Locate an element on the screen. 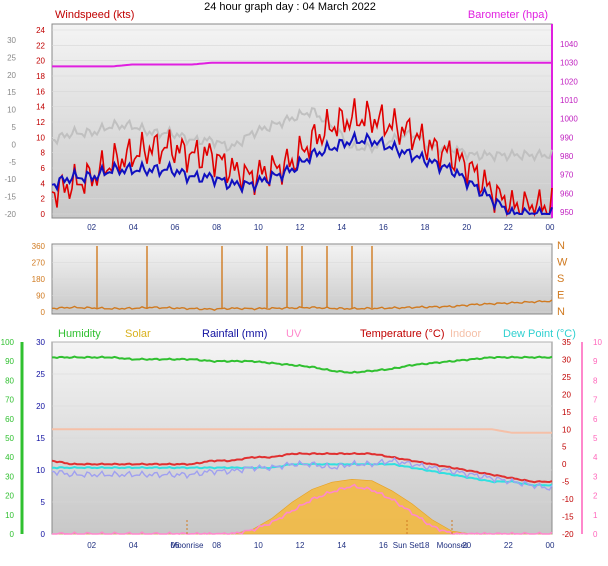  temperature-tick: 15 is located at coordinates (566, 412).